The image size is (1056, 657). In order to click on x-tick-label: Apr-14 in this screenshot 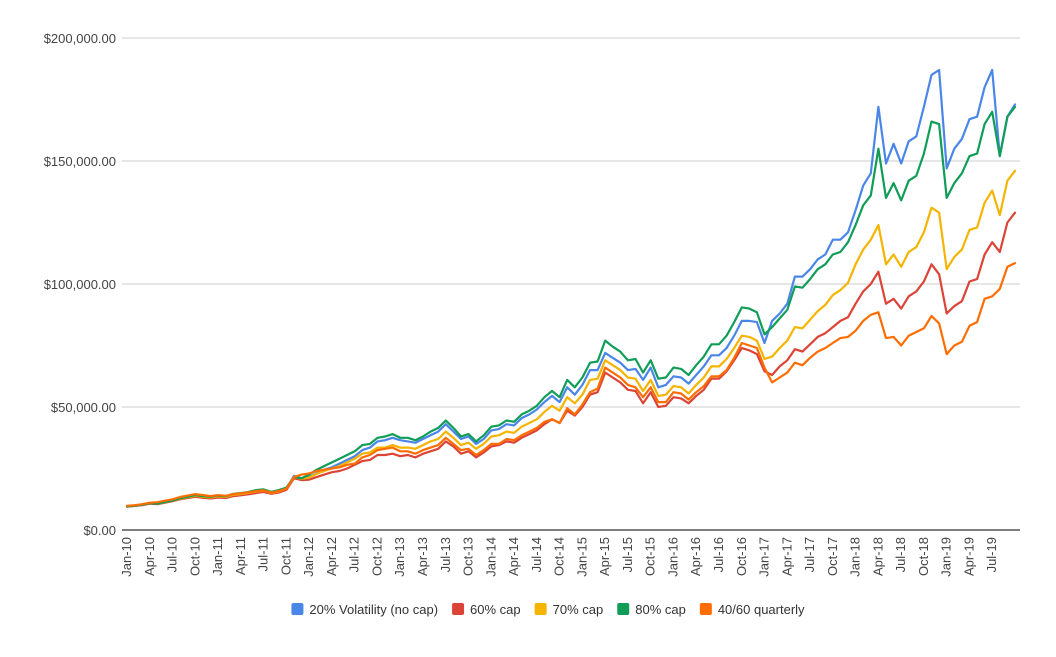, I will do `click(513, 556)`.